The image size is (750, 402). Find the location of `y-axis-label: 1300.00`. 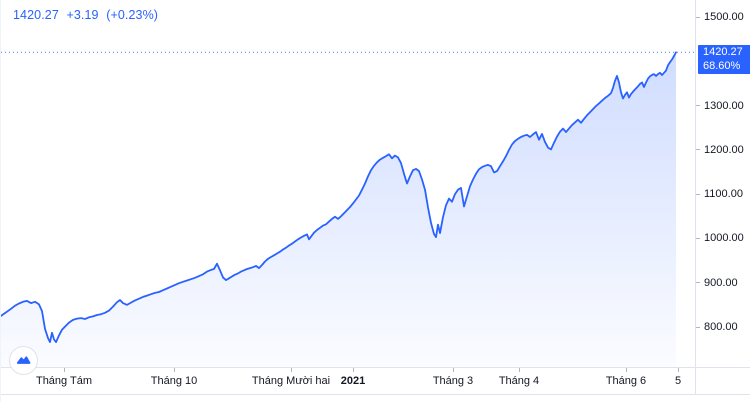

y-axis-label: 1300.00 is located at coordinates (724, 105).